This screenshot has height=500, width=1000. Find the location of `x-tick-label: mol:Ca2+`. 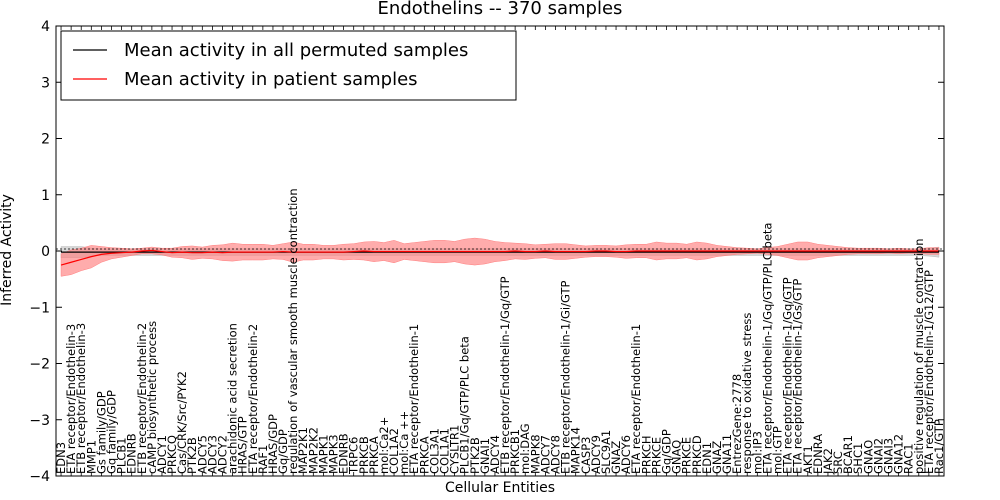

x-tick-label: mol:Ca2+ is located at coordinates (384, 445).